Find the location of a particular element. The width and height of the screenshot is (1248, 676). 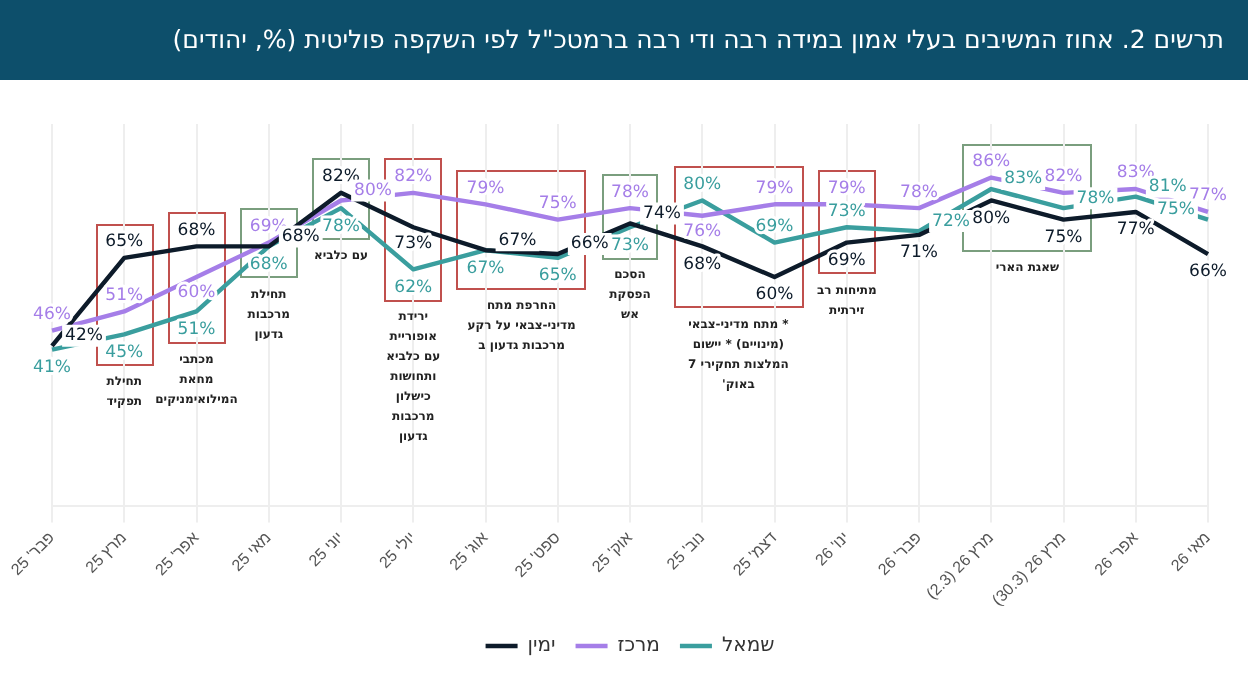

x-tick-label: יוני 25 is located at coordinates (326, 549).